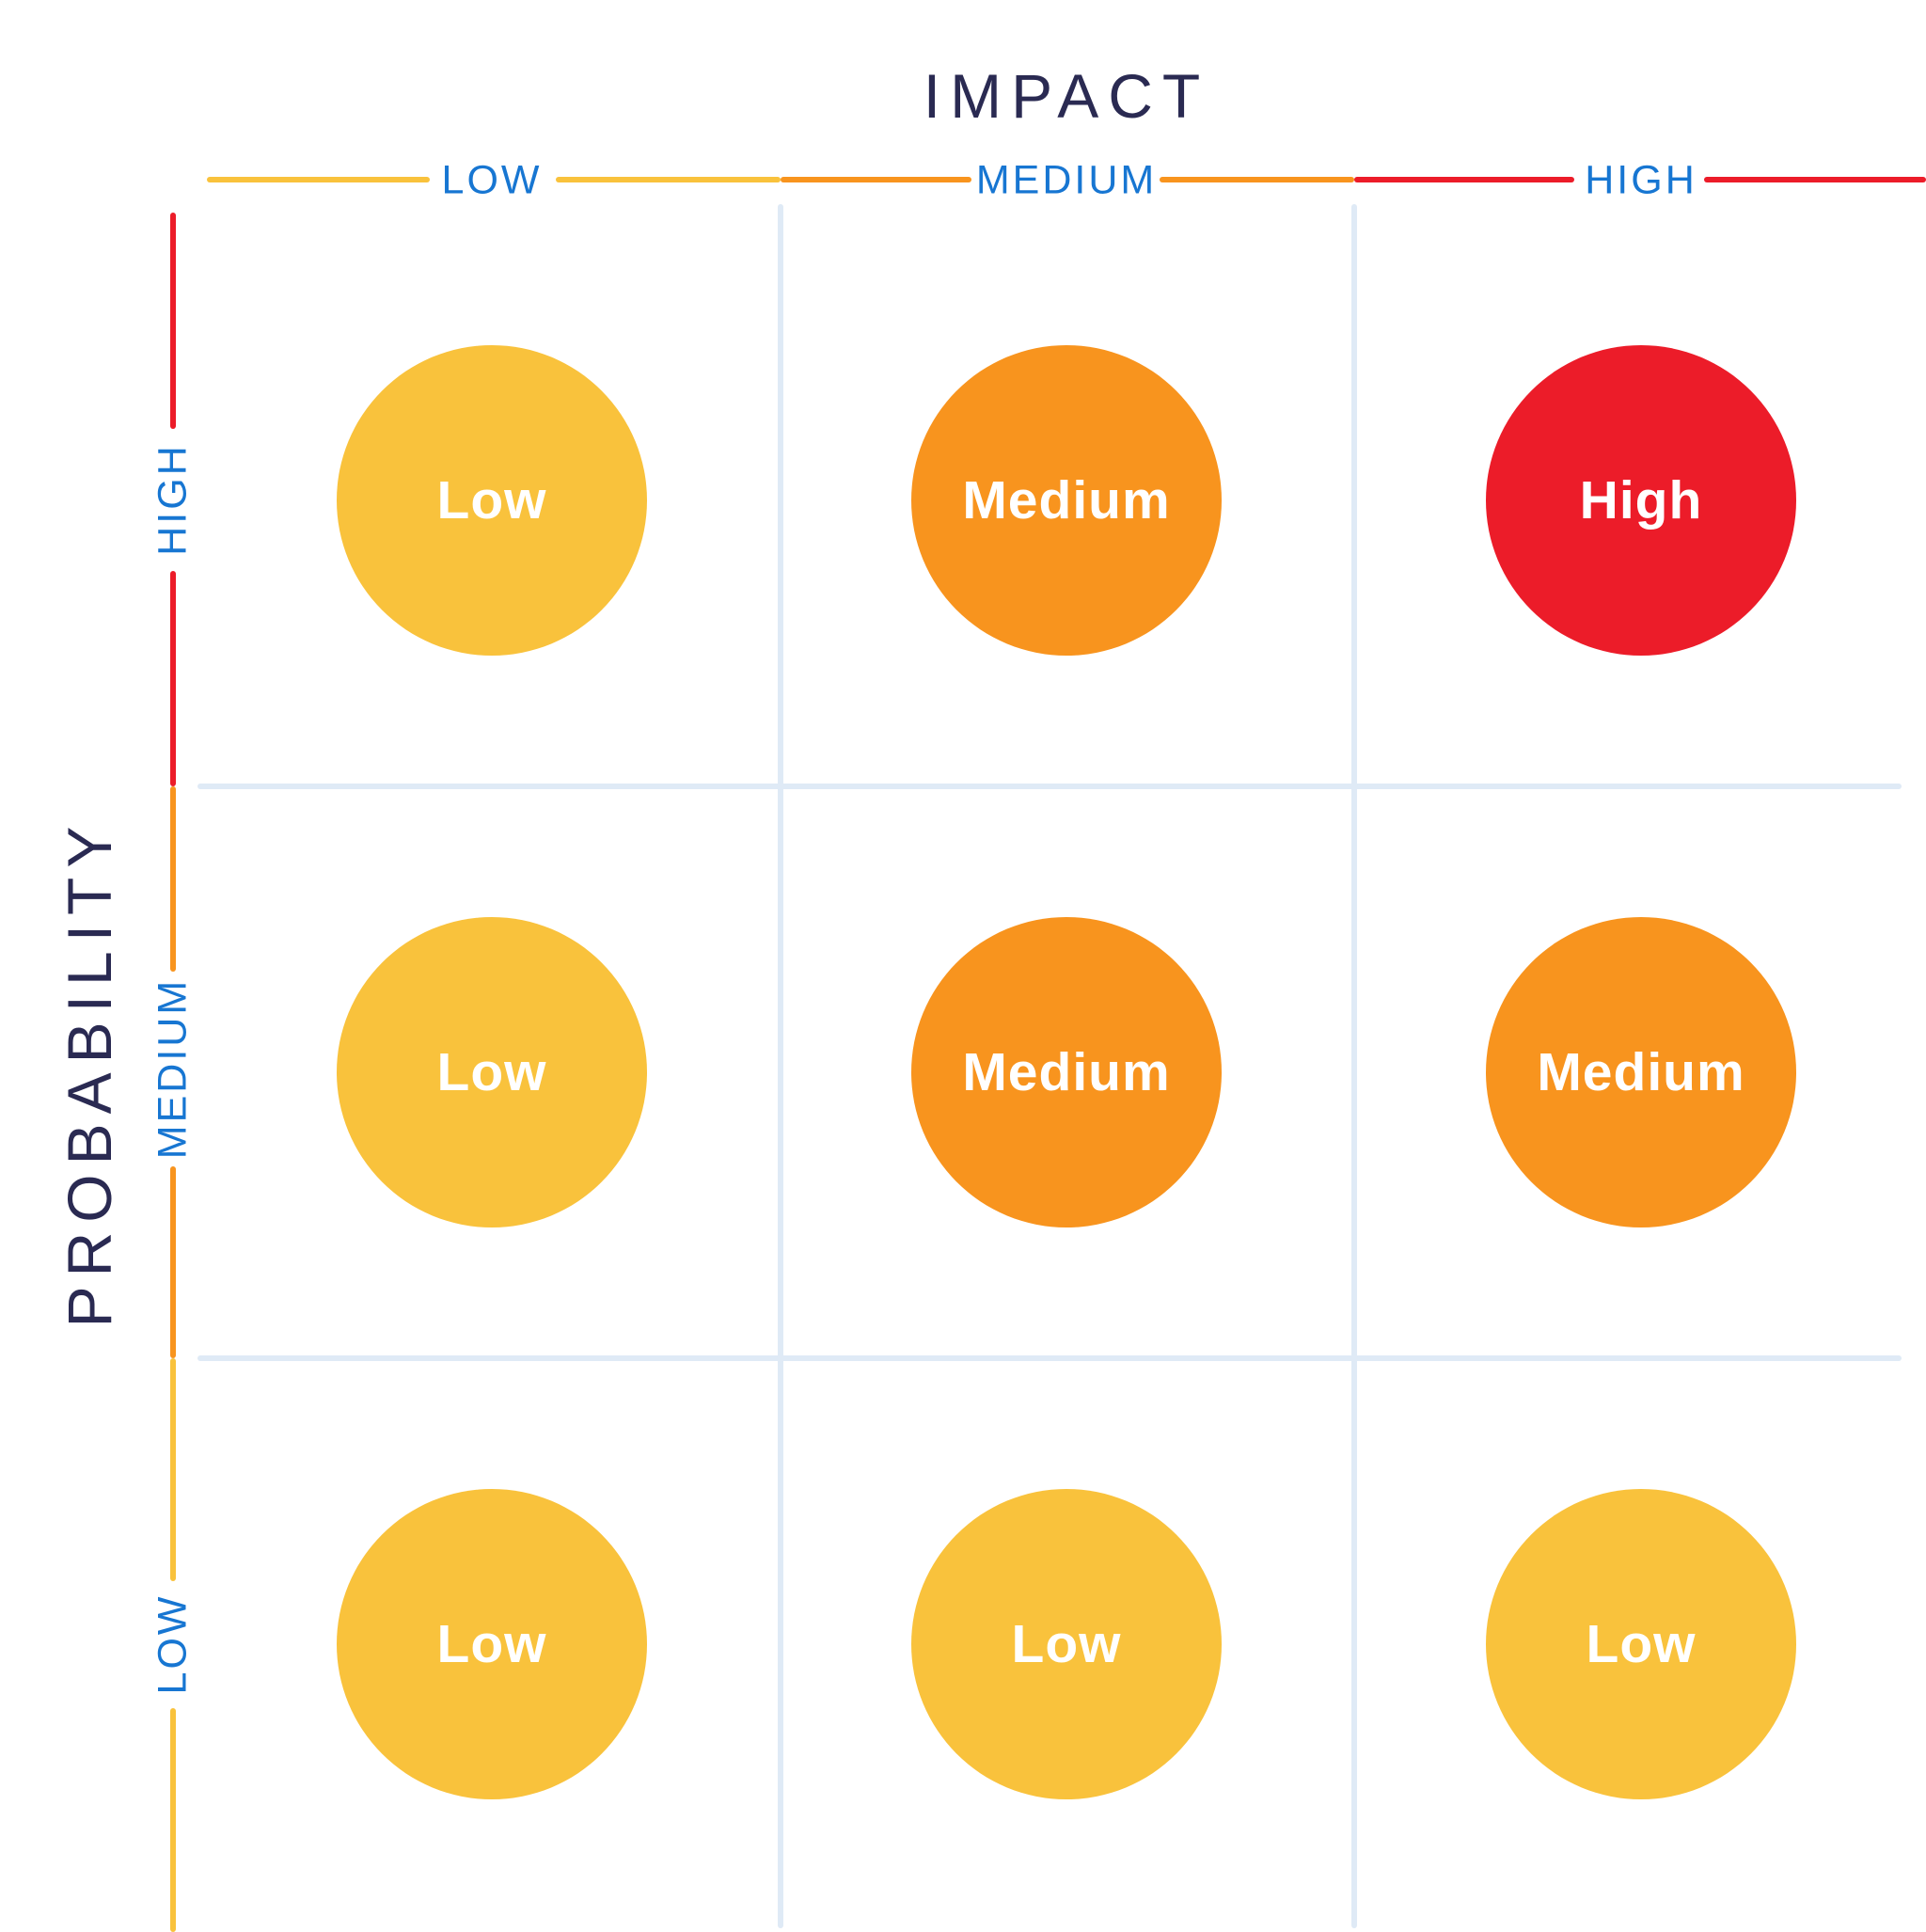 This screenshot has height=1932, width=1926. I want to click on risk-circle-prob-low-impact-low: Low, so click(492, 1644).